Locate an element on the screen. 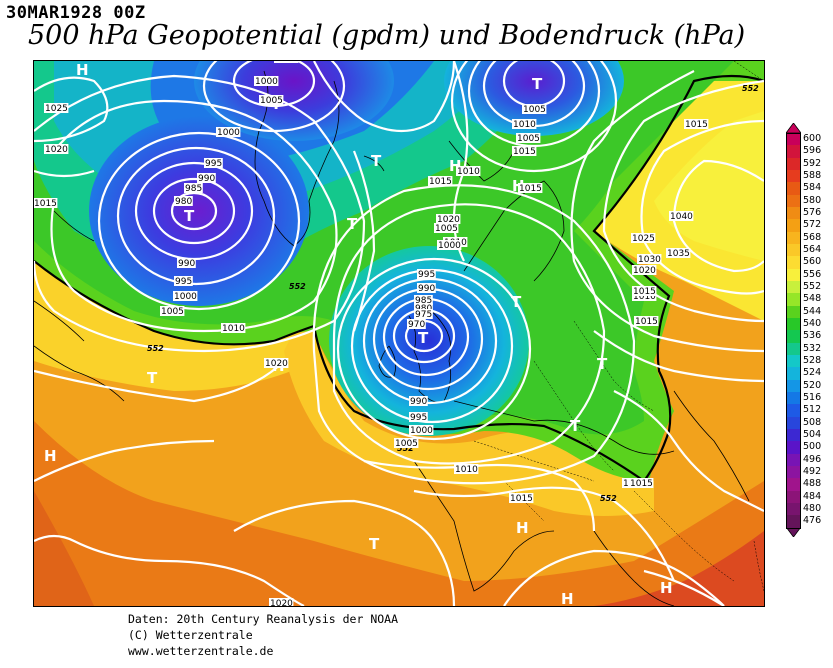 The image size is (833, 668). legend-label: 500 is located at coordinates (812, 447).